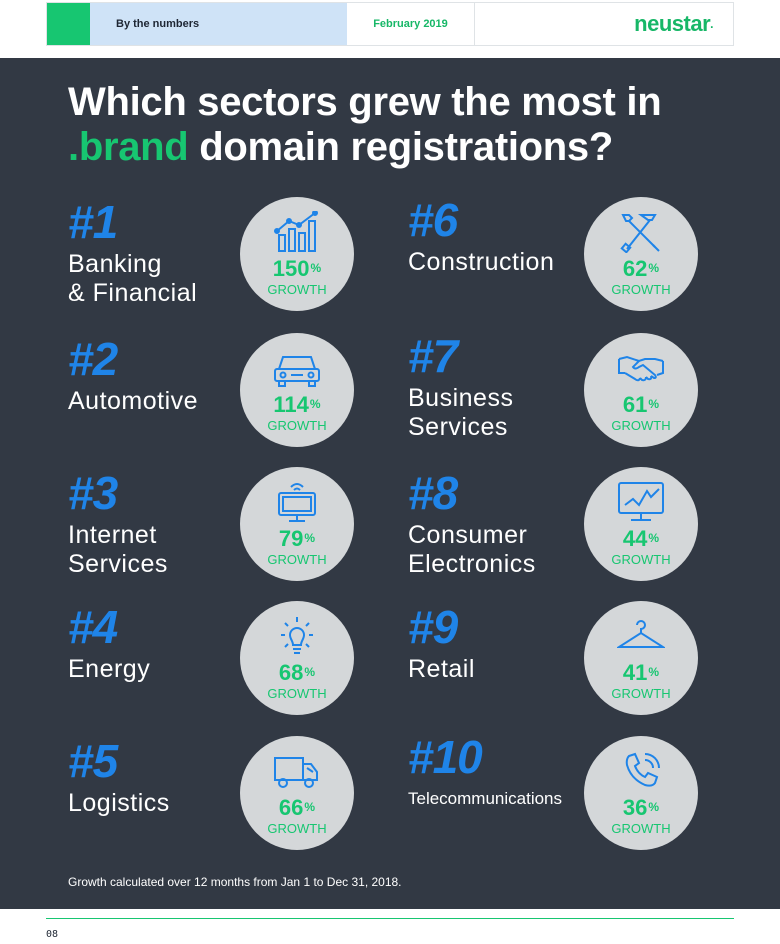 The image size is (780, 944). I want to click on logo-mark: ., so click(711, 24).